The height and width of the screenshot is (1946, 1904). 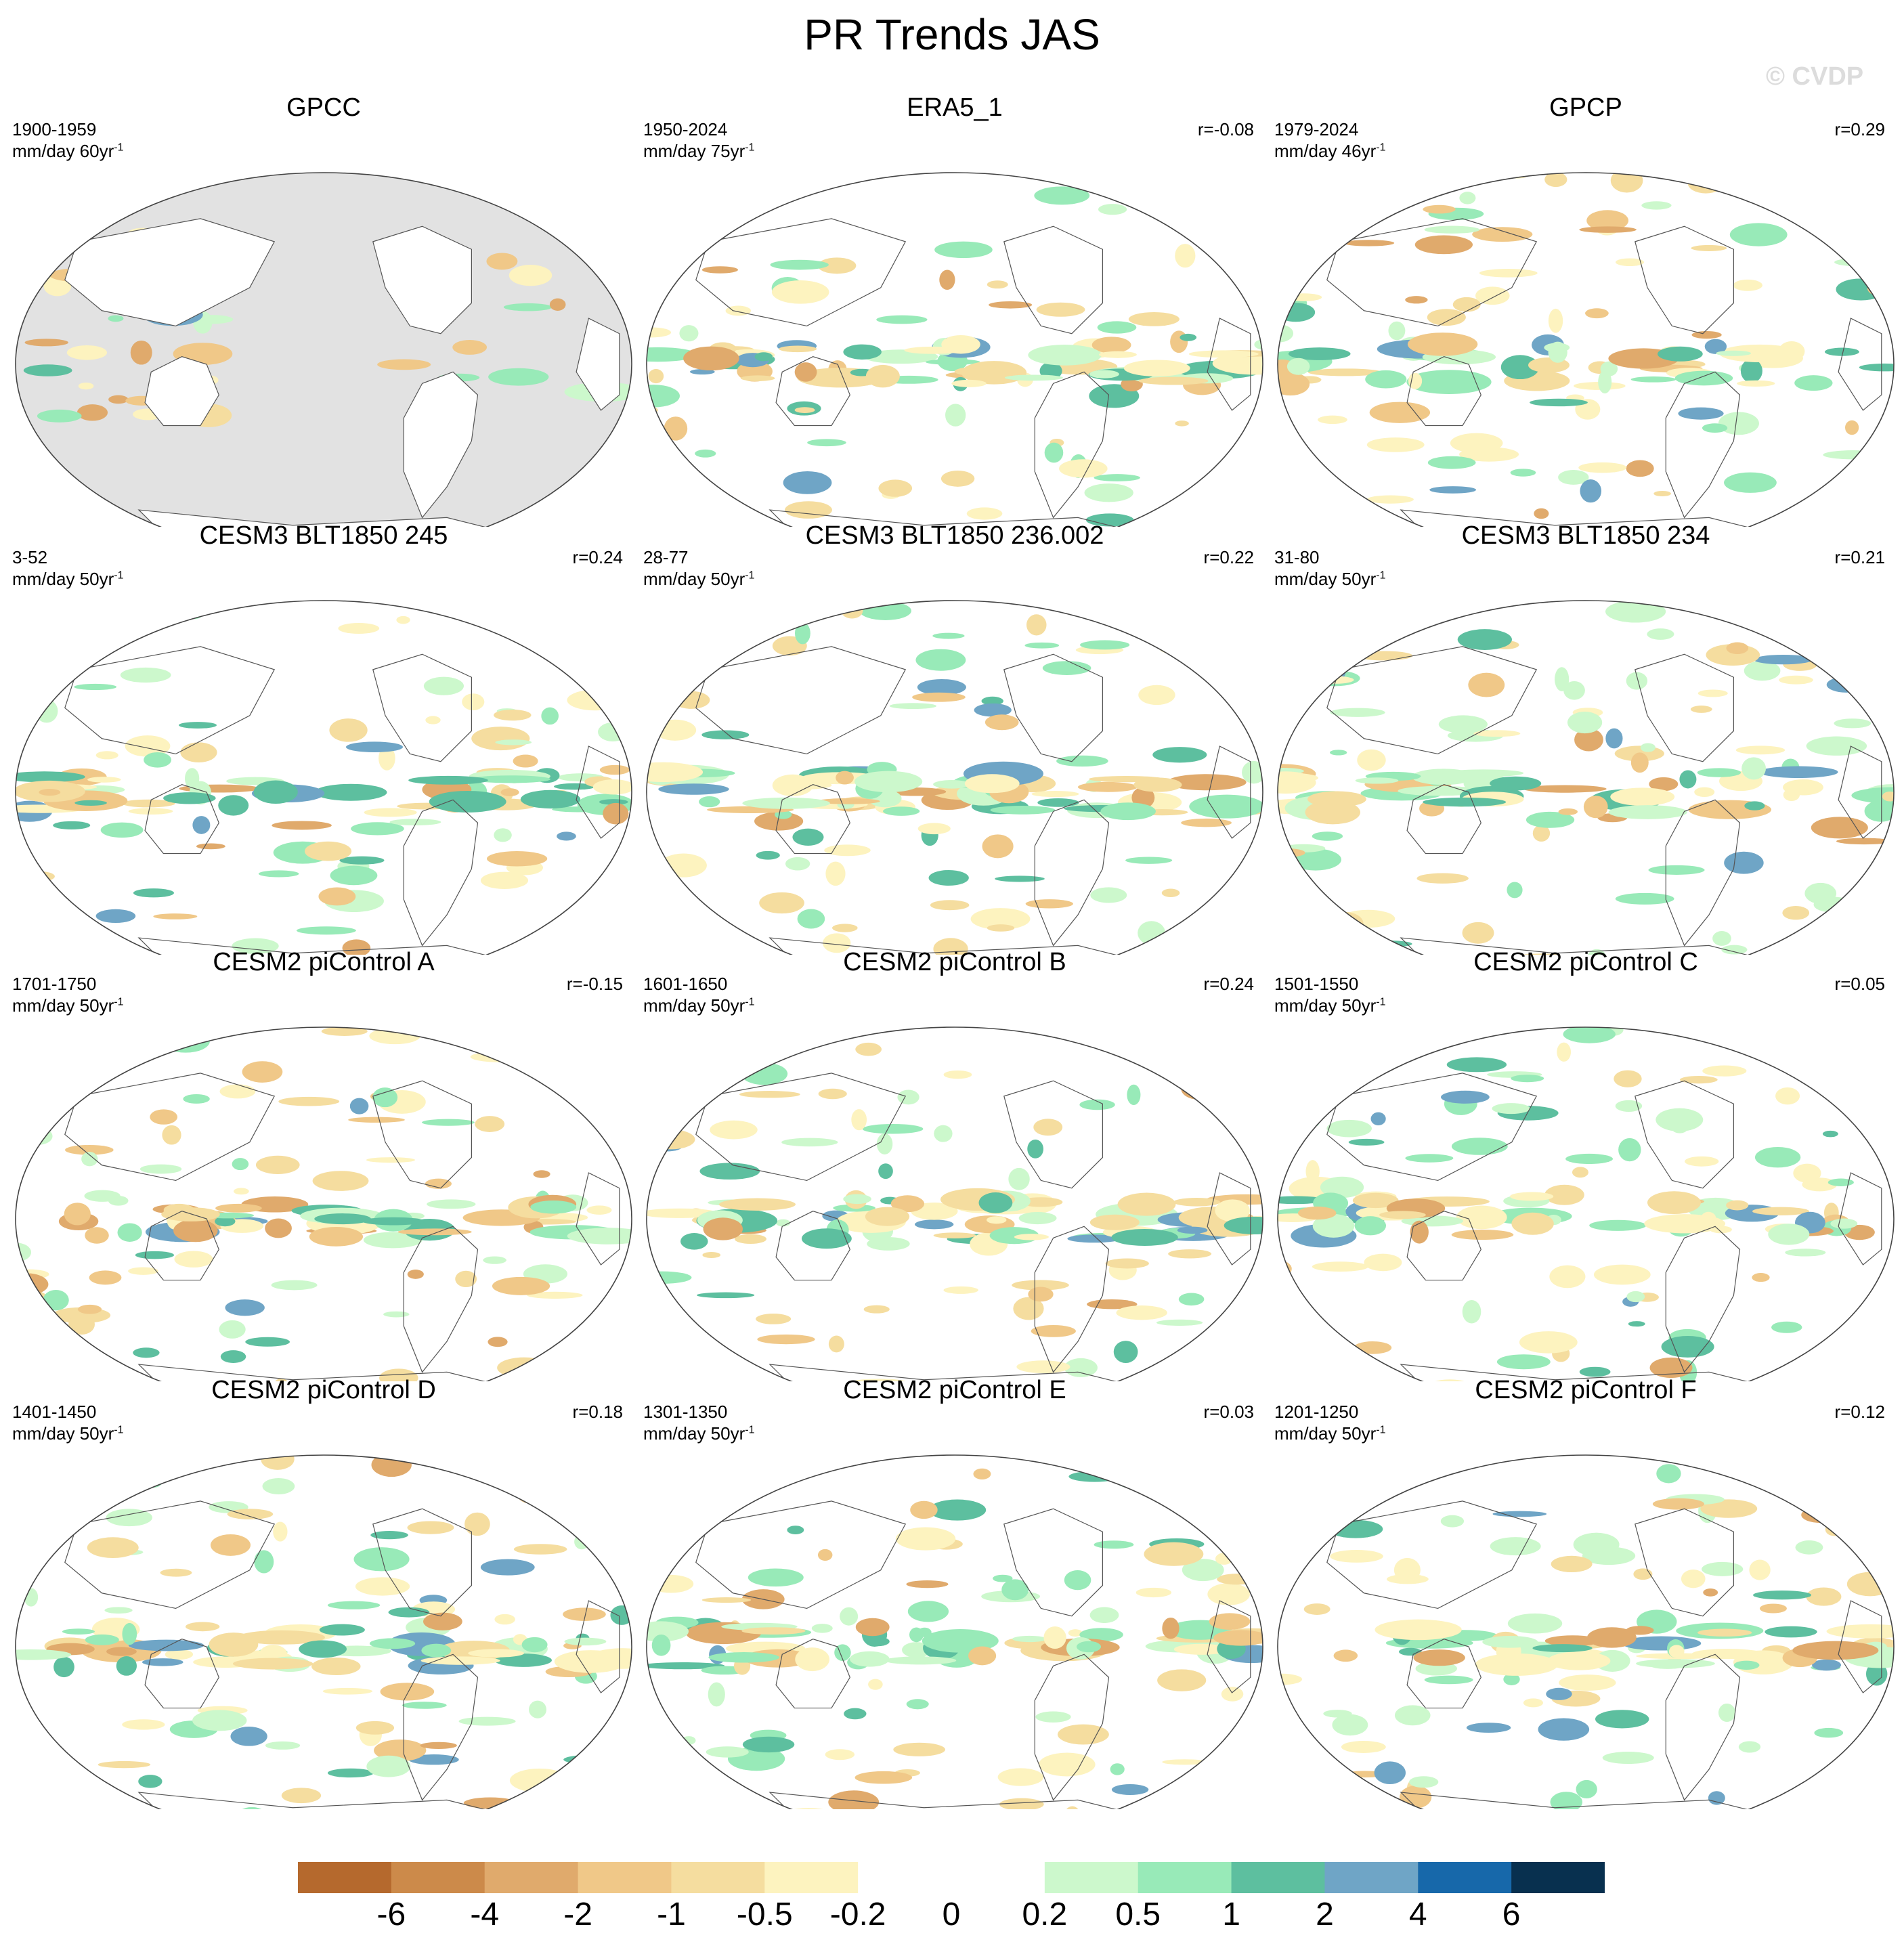 I want to click on colorbar-tick-label: 0.2, so click(x=1045, y=1914).